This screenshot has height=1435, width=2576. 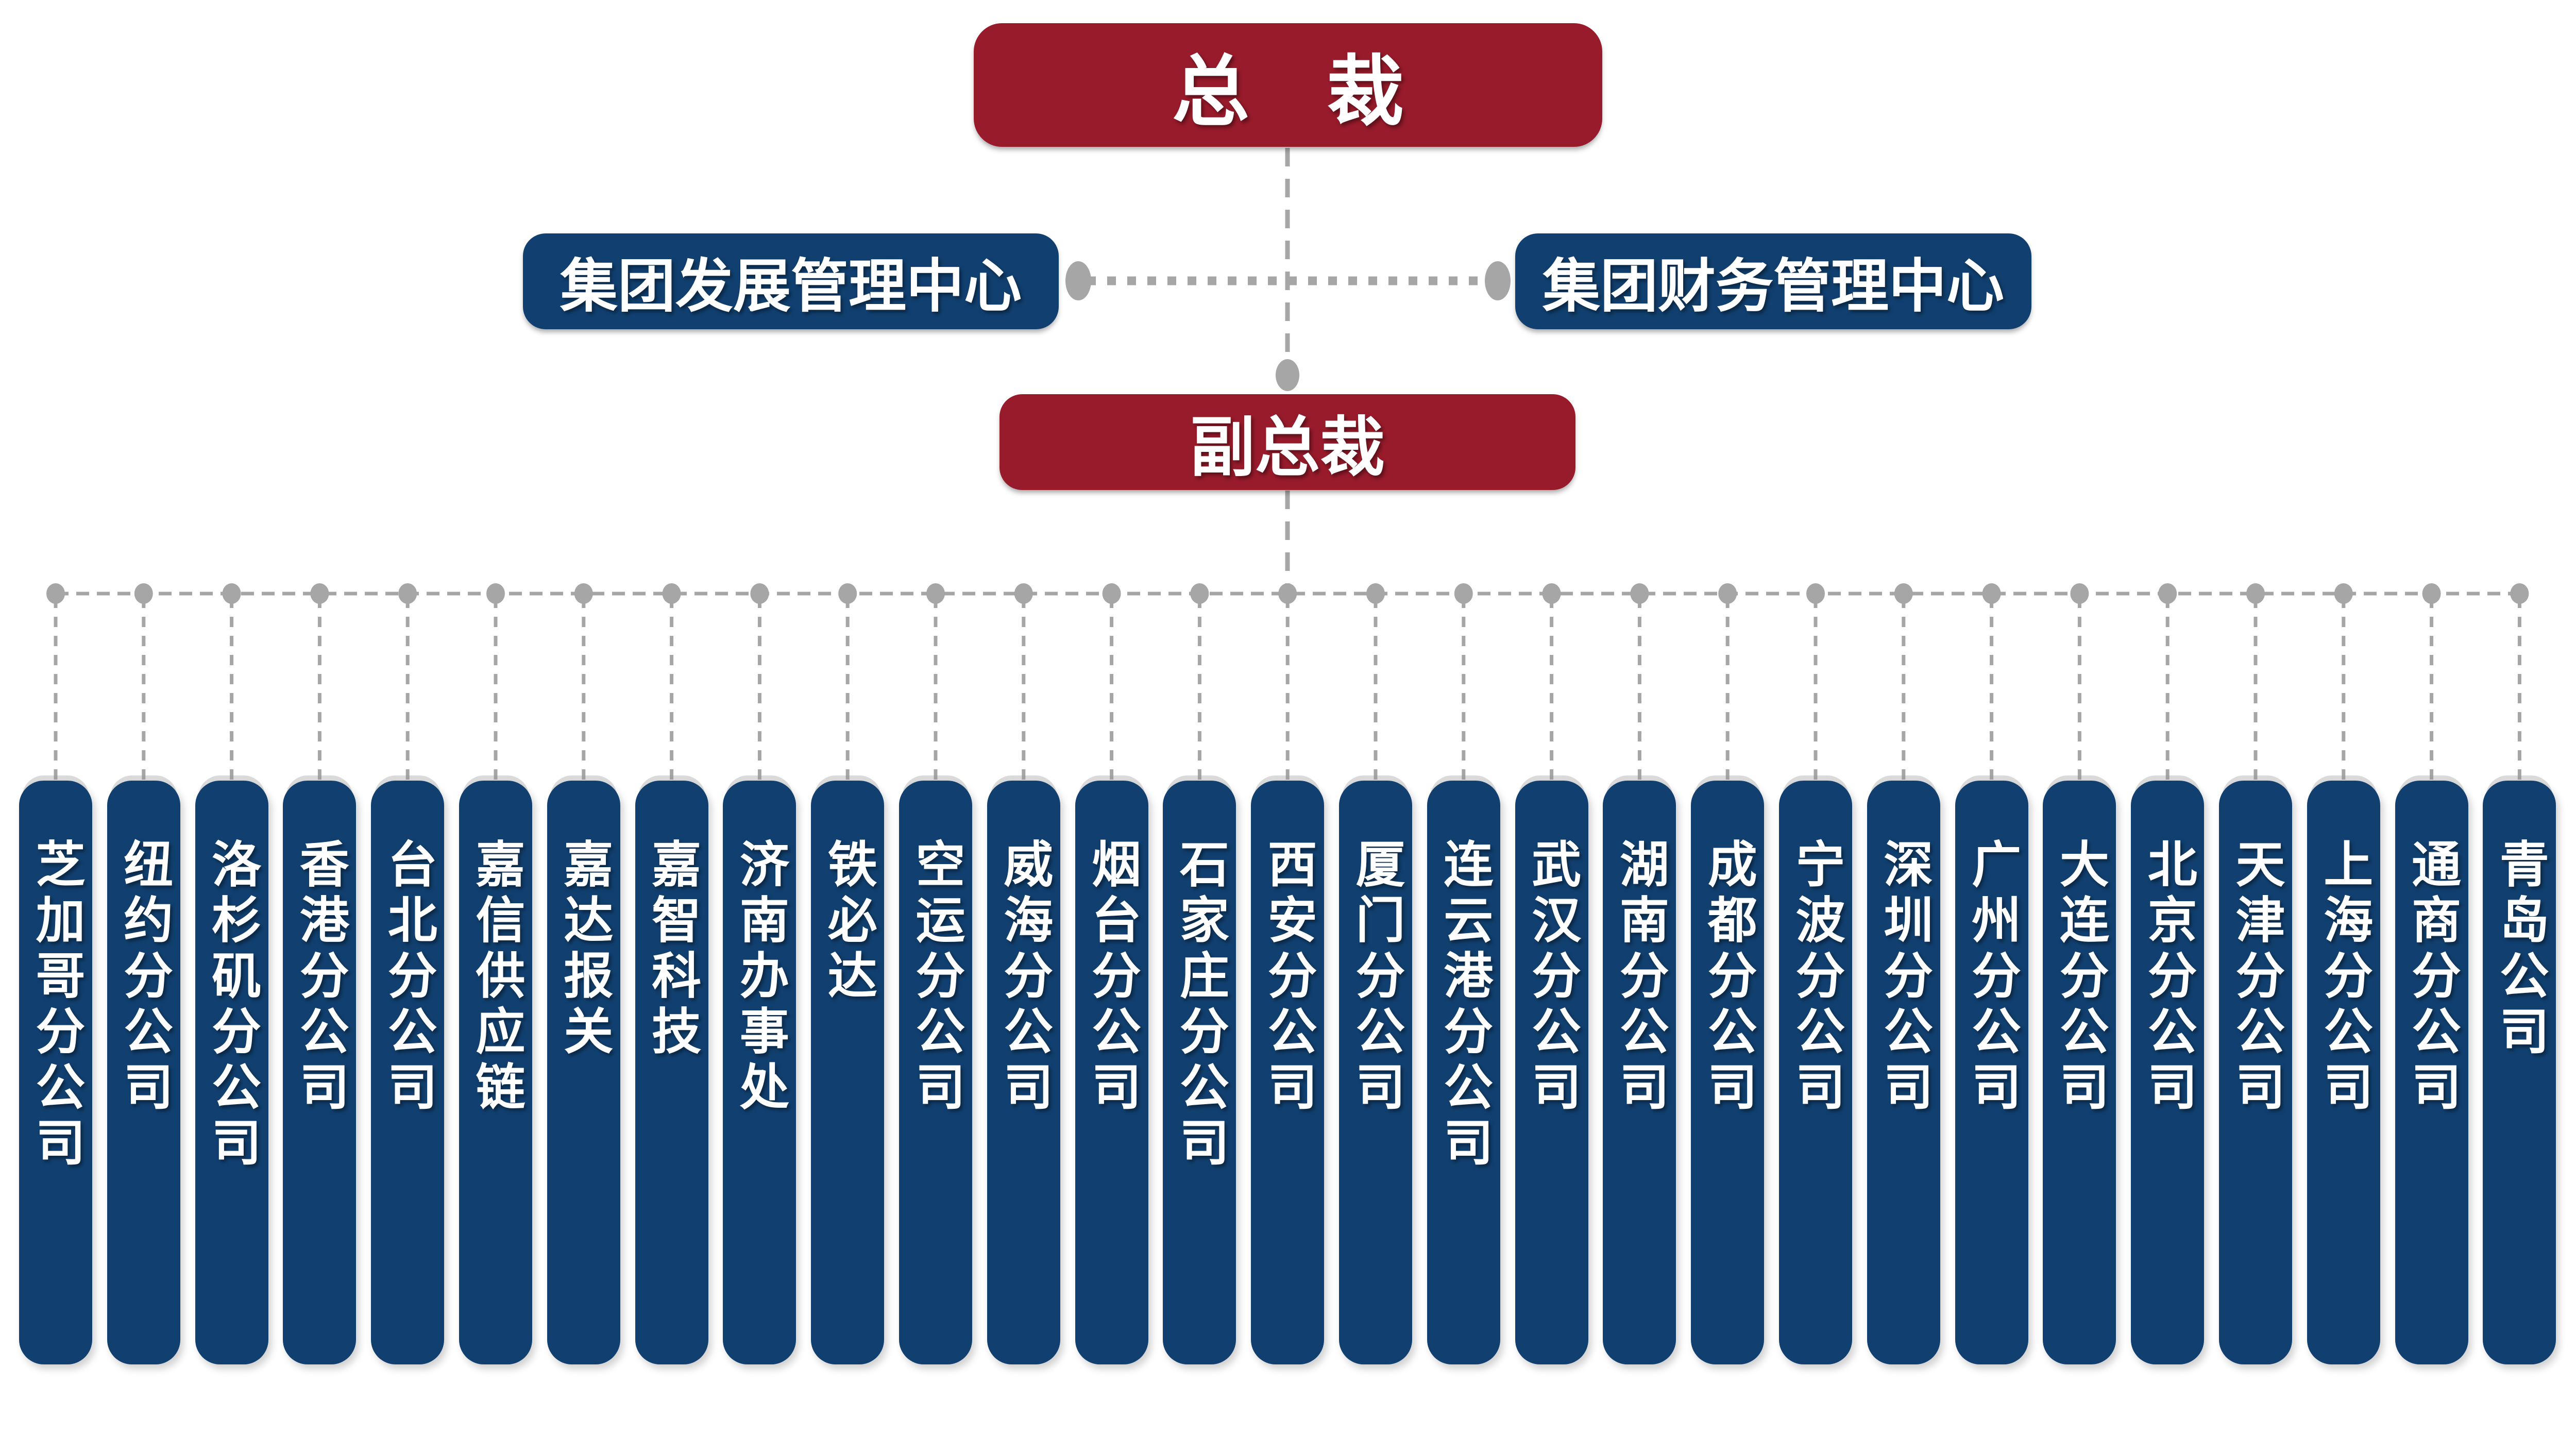 I want to click on branch-column: 洛杉矶分公司, so click(x=231, y=1072).